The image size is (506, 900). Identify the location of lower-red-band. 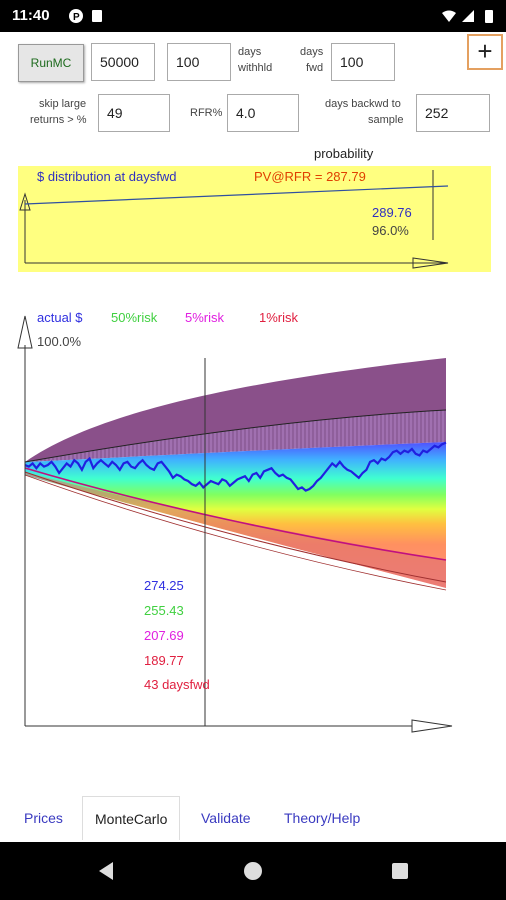
(235, 530).